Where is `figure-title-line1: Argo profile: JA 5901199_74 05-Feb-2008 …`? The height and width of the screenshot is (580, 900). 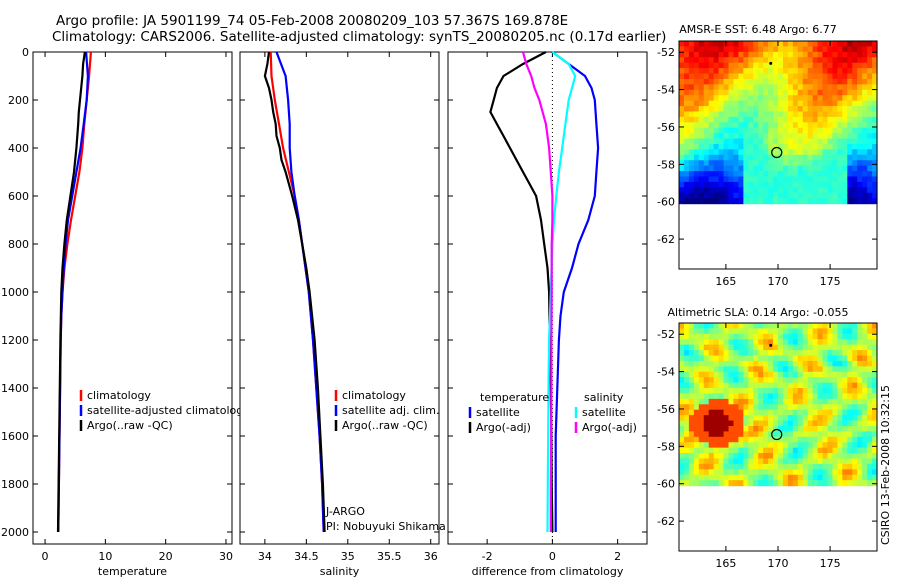 figure-title-line1: Argo profile: JA 5901199_74 05-Feb-2008 … is located at coordinates (312, 21).